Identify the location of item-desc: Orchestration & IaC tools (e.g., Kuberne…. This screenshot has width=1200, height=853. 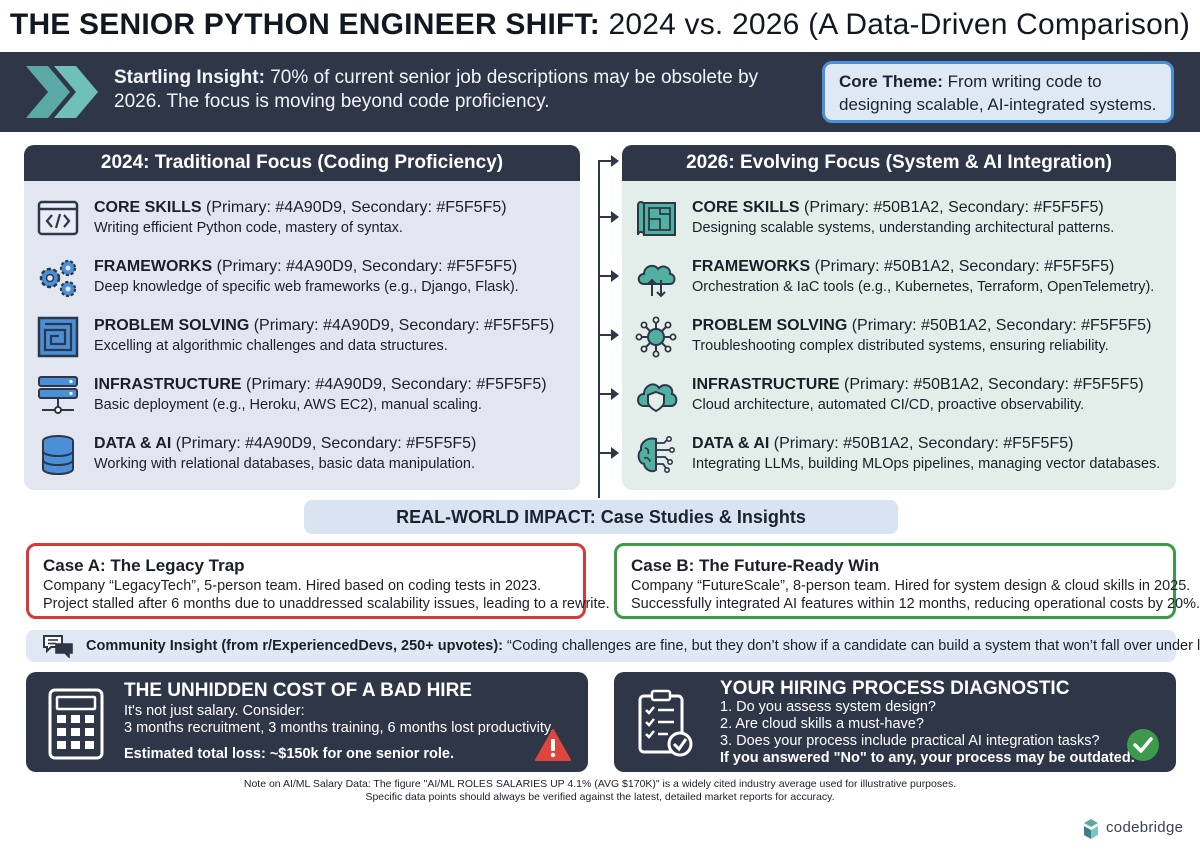
(923, 287).